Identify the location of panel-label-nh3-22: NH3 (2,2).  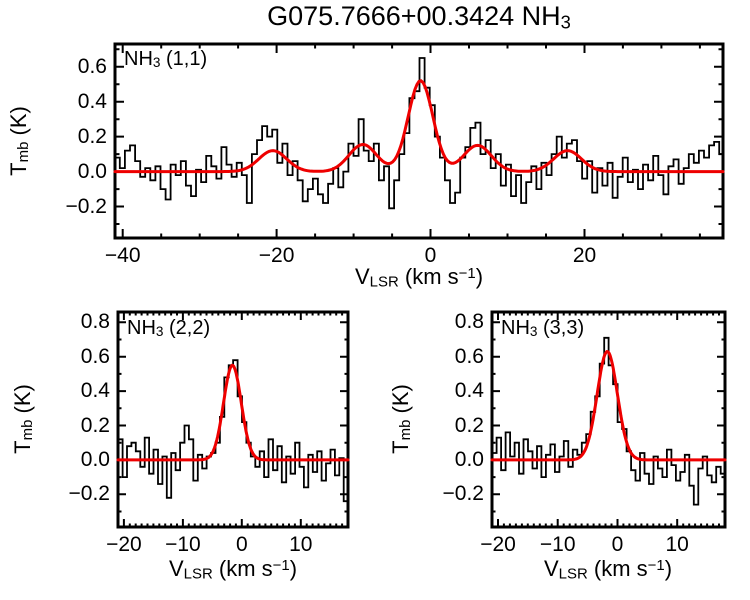
(168, 328).